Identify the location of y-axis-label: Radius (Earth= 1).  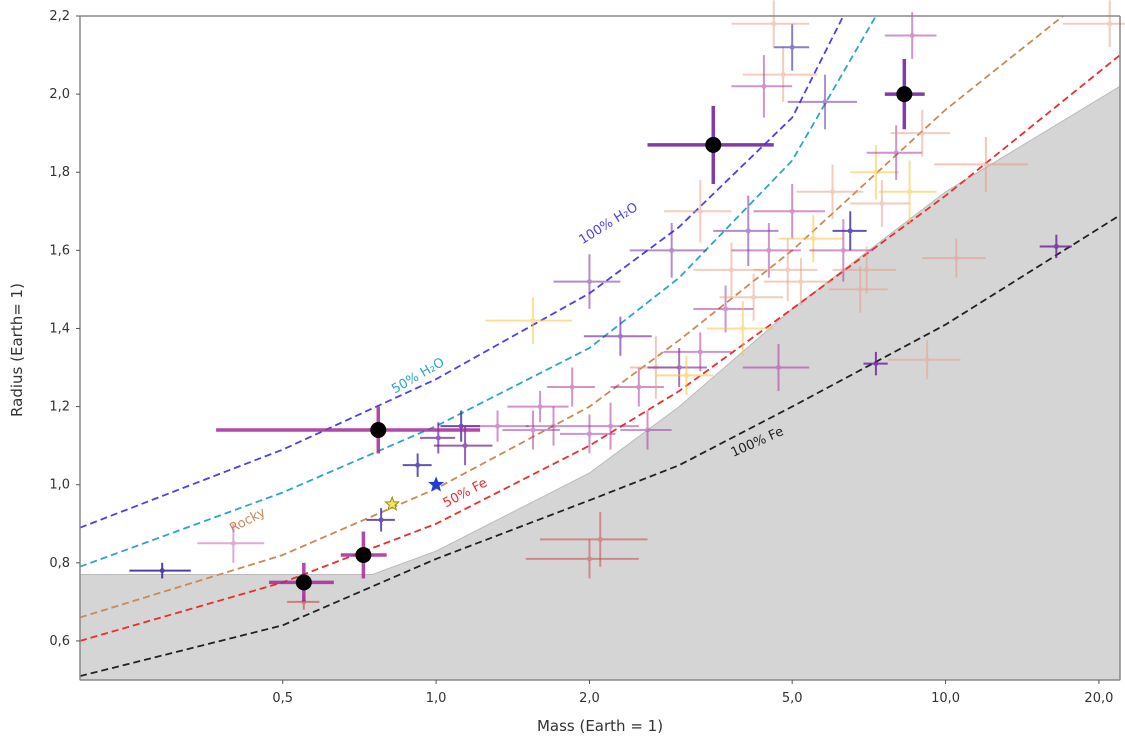
(17, 350).